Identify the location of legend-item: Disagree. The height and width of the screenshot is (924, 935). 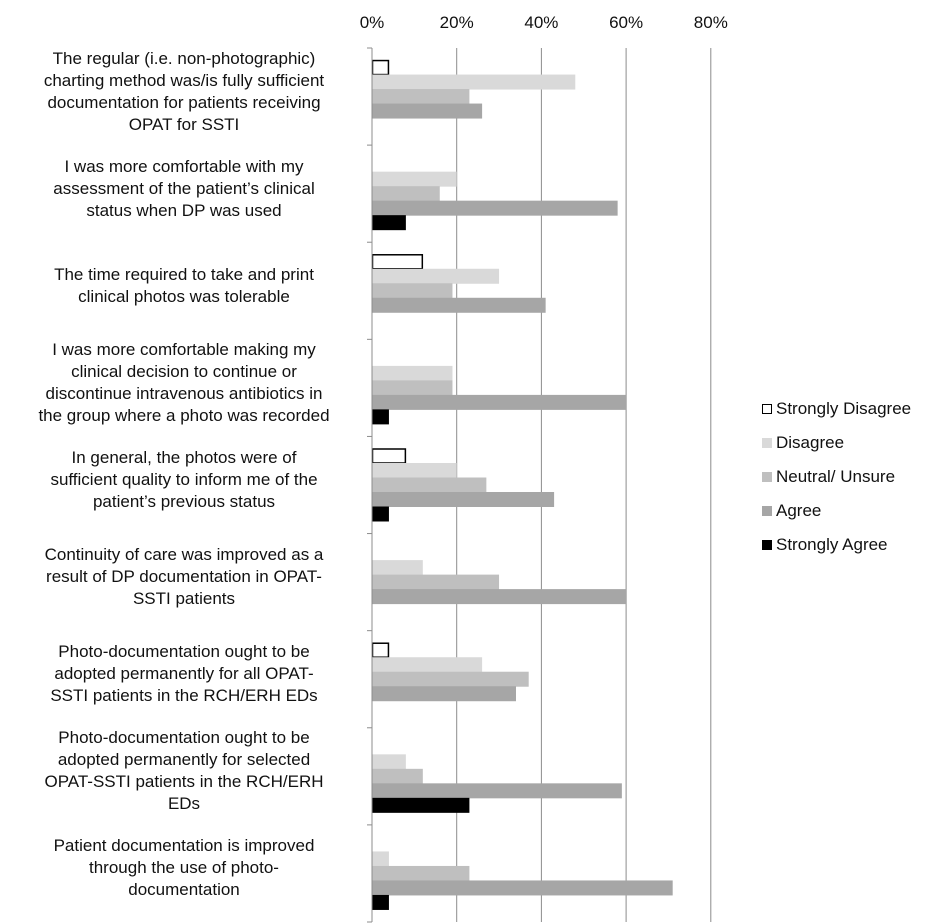
(836, 443).